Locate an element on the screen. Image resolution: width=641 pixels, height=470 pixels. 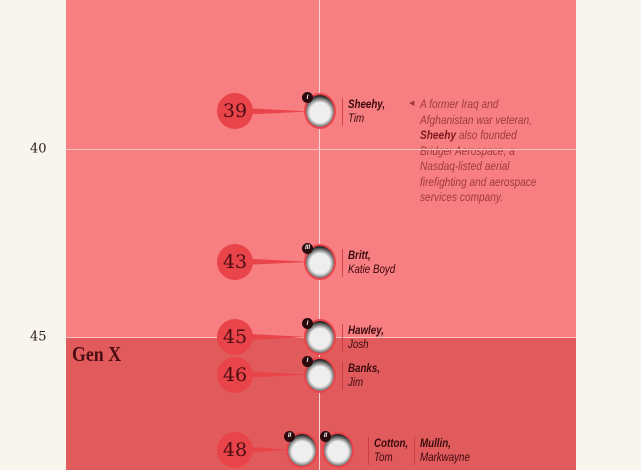
senator-name: Sheehy, Tim is located at coordinates (364, 112).